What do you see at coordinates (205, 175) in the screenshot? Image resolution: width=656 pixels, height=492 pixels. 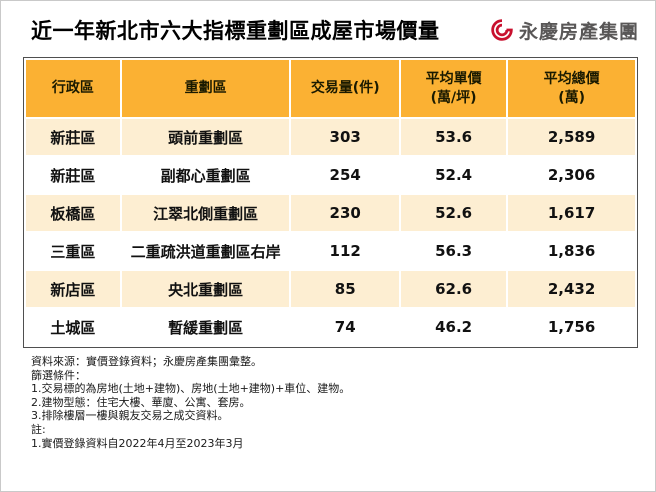 I see `cell-zone: 副都心重劃區` at bounding box center [205, 175].